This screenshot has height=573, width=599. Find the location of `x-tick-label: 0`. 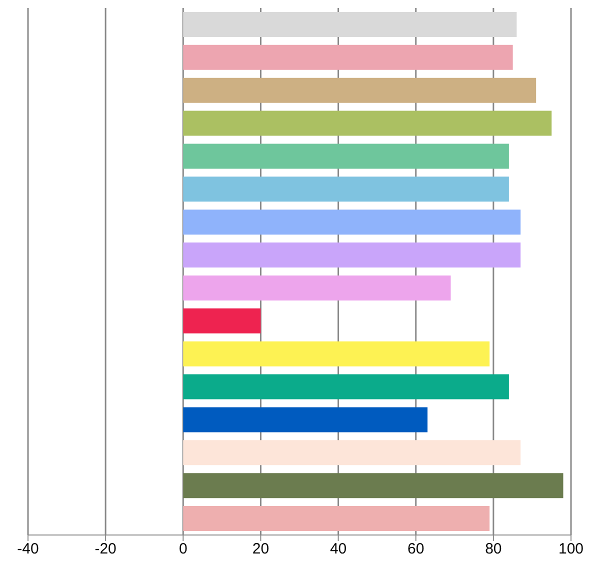

x-tick-label: 0 is located at coordinates (183, 549).